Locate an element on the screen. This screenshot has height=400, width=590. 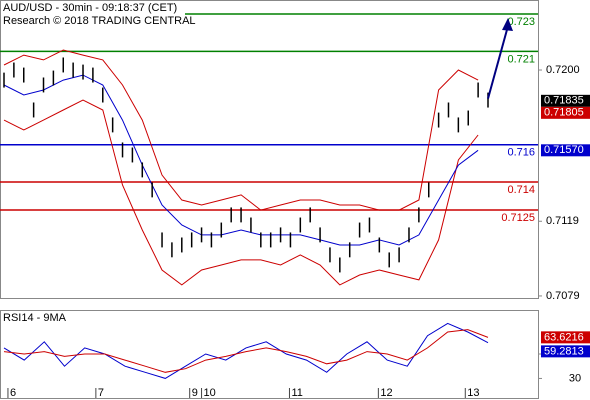
price-label: 0.71570 is located at coordinates (564, 150).